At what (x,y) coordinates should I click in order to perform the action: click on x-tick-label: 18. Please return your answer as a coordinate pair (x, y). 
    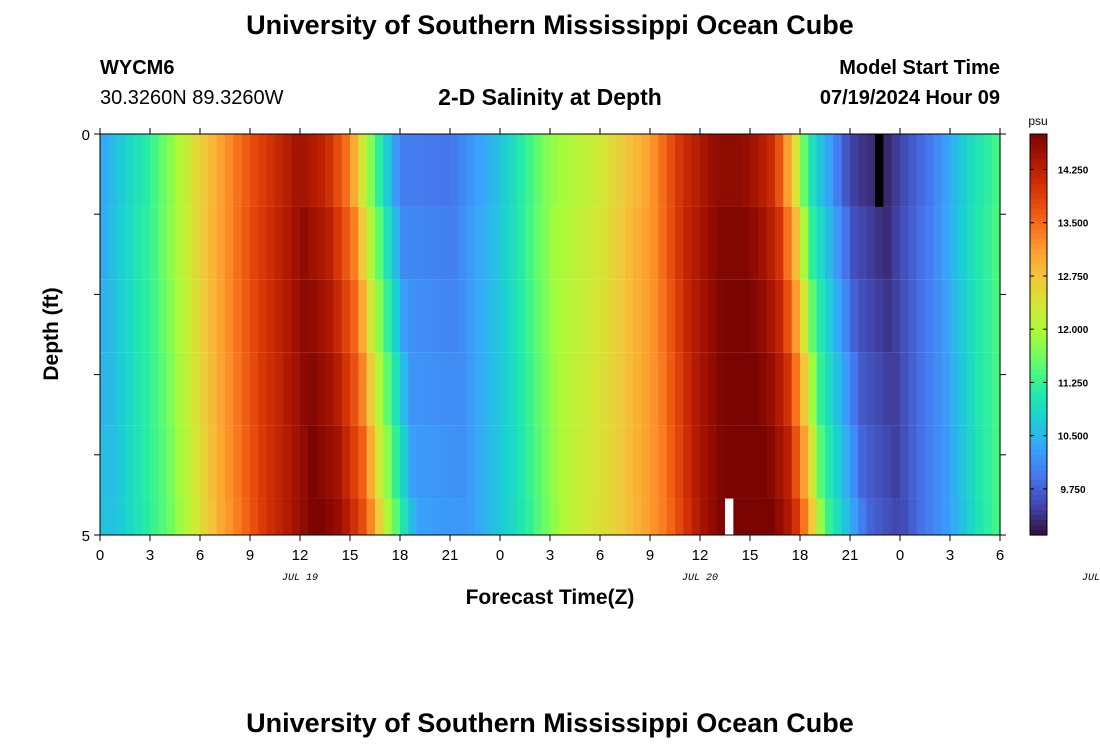
    Looking at the image, I should click on (400, 555).